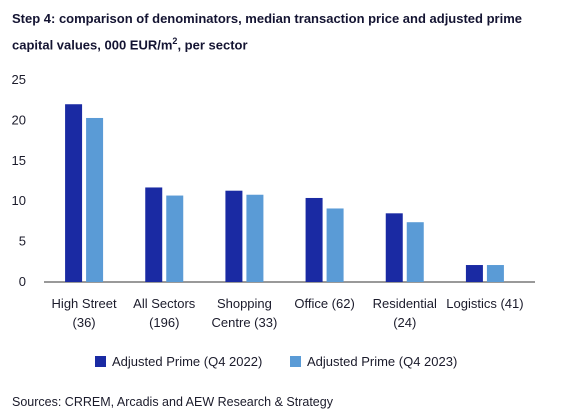  I want to click on category-label: (196), so click(164, 322).